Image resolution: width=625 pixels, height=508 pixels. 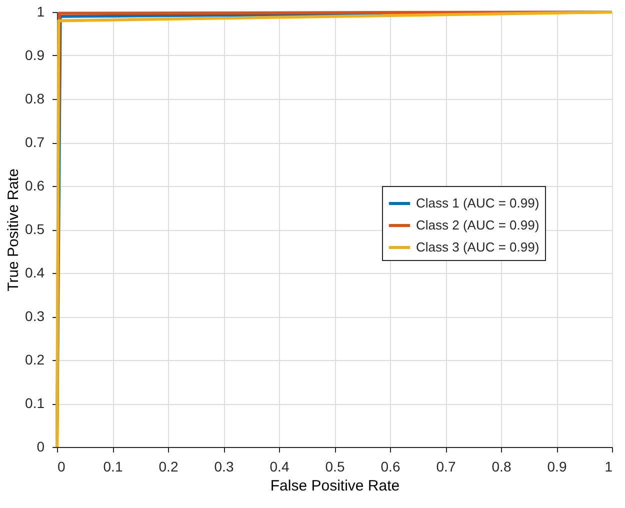 I want to click on y-tick-label: 0.3, so click(x=35, y=316).